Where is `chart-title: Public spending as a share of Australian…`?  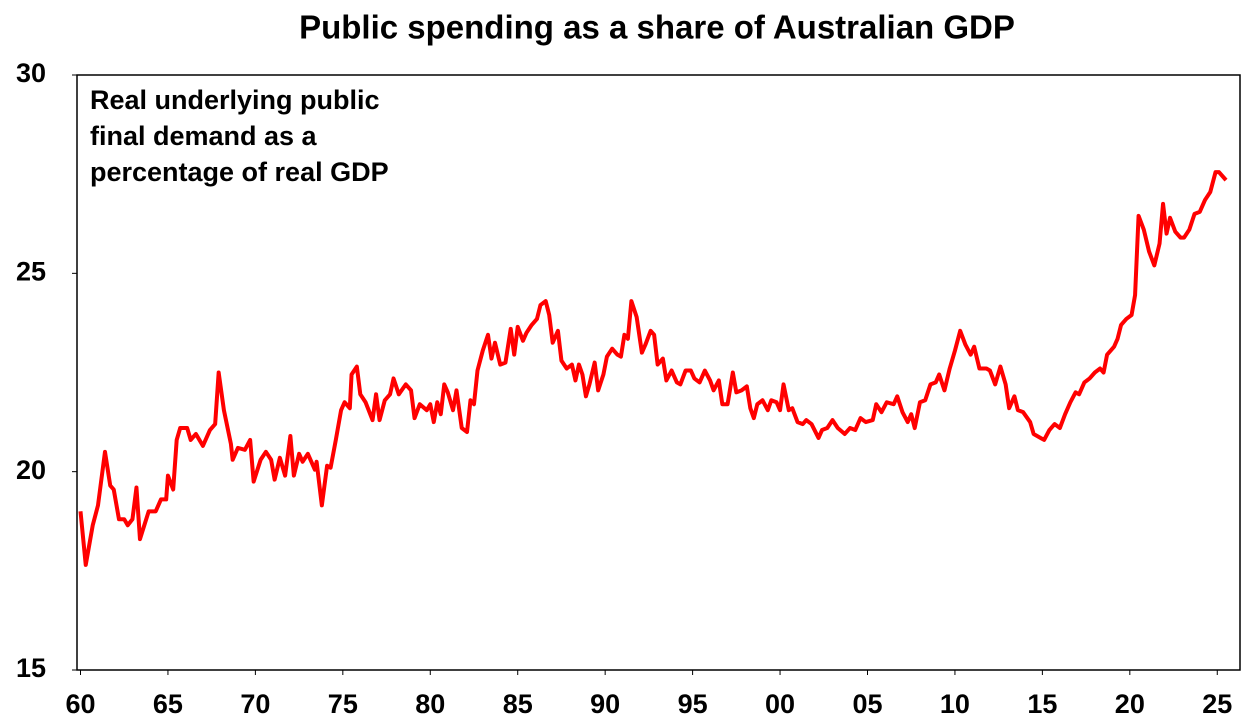 chart-title: Public spending as a share of Australian… is located at coordinates (657, 27).